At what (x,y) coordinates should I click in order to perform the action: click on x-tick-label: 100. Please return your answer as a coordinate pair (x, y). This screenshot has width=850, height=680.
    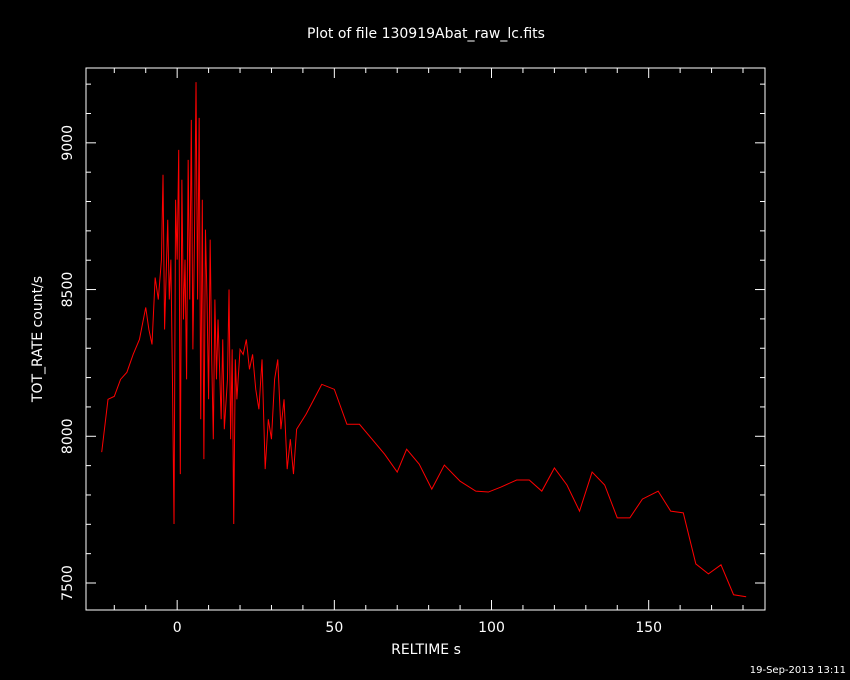
    Looking at the image, I should click on (491, 628).